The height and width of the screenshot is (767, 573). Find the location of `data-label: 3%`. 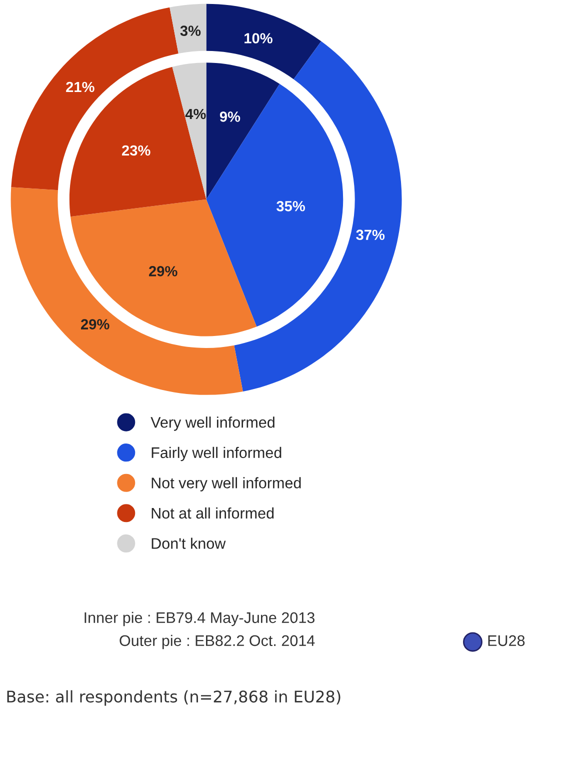

data-label: 3% is located at coordinates (190, 31).